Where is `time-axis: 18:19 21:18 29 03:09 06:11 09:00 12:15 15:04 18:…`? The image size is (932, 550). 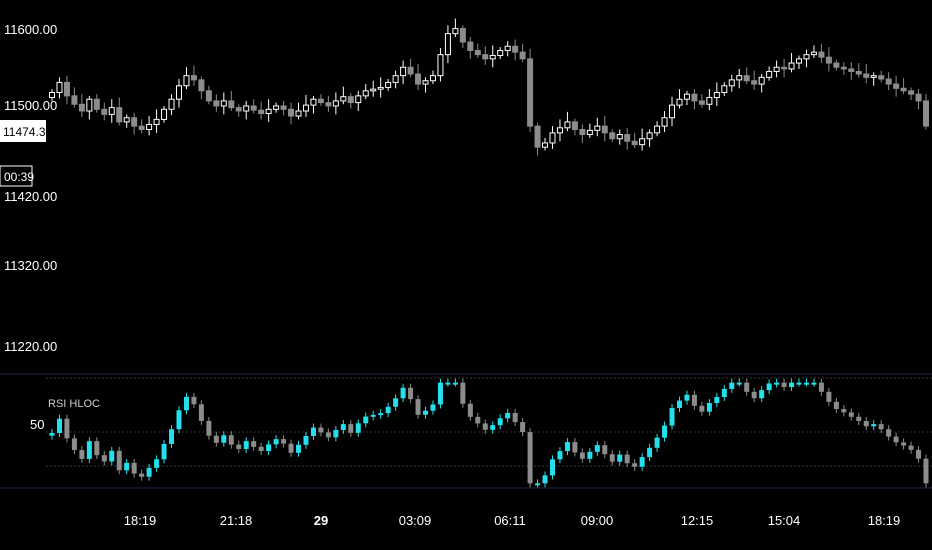 time-axis: 18:19 21:18 29 03:09 06:11 09:00 12:15 15:04 18:… is located at coordinates (512, 520).